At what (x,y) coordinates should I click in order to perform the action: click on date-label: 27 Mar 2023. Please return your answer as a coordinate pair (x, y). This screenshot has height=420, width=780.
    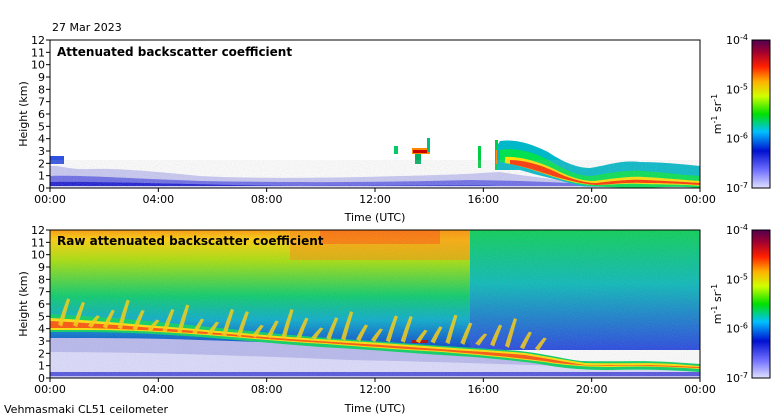
    Looking at the image, I should click on (87, 27).